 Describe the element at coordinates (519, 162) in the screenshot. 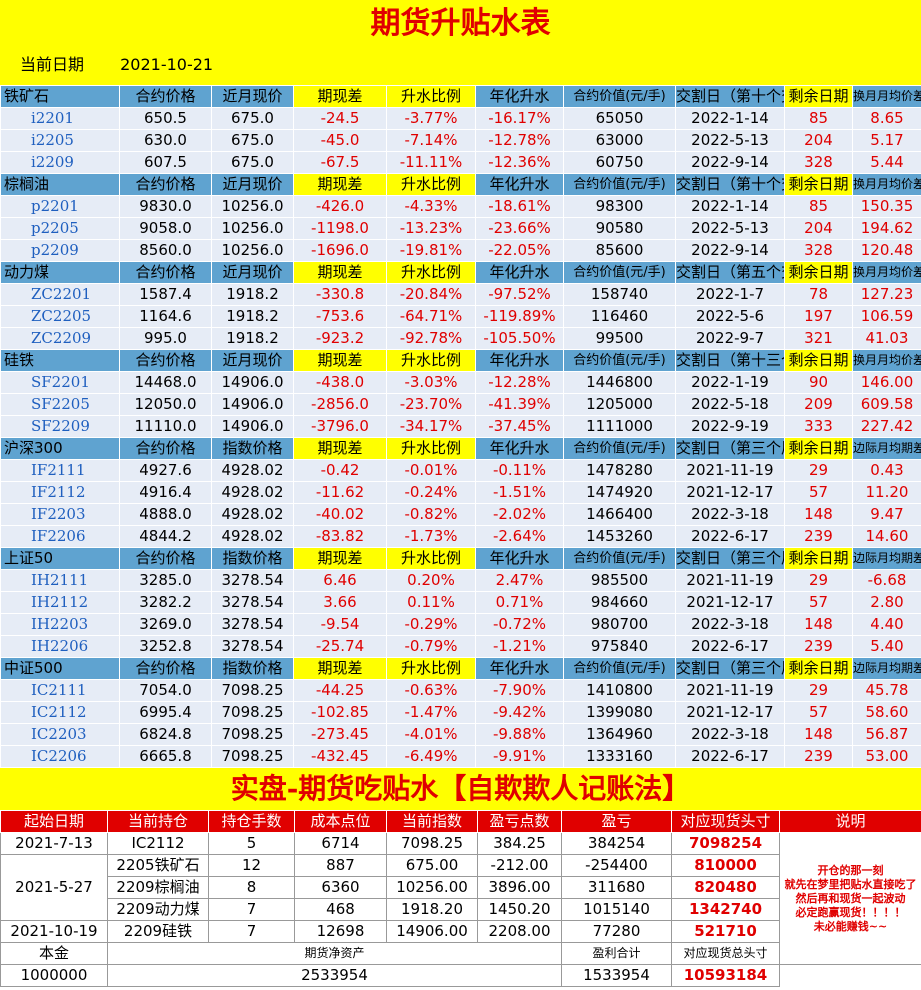

I see `cell: -12.36%` at that location.